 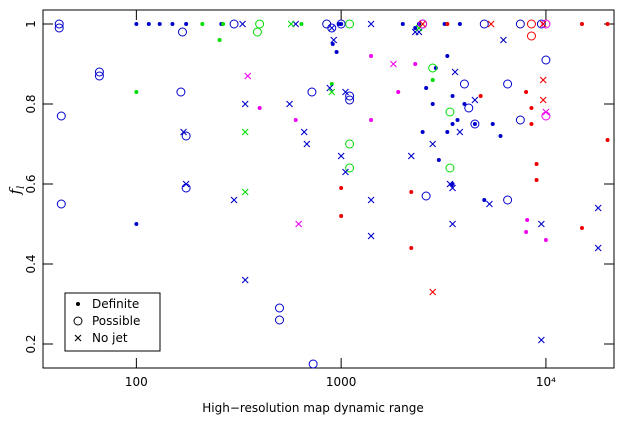 I want to click on legend-label: Definite, so click(x=115, y=304).